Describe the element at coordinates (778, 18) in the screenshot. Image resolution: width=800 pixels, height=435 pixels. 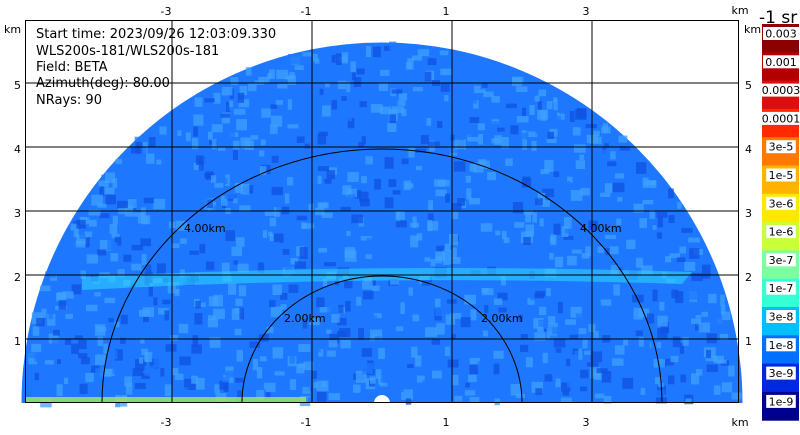
I see `colorbar-title: -1 sr` at that location.